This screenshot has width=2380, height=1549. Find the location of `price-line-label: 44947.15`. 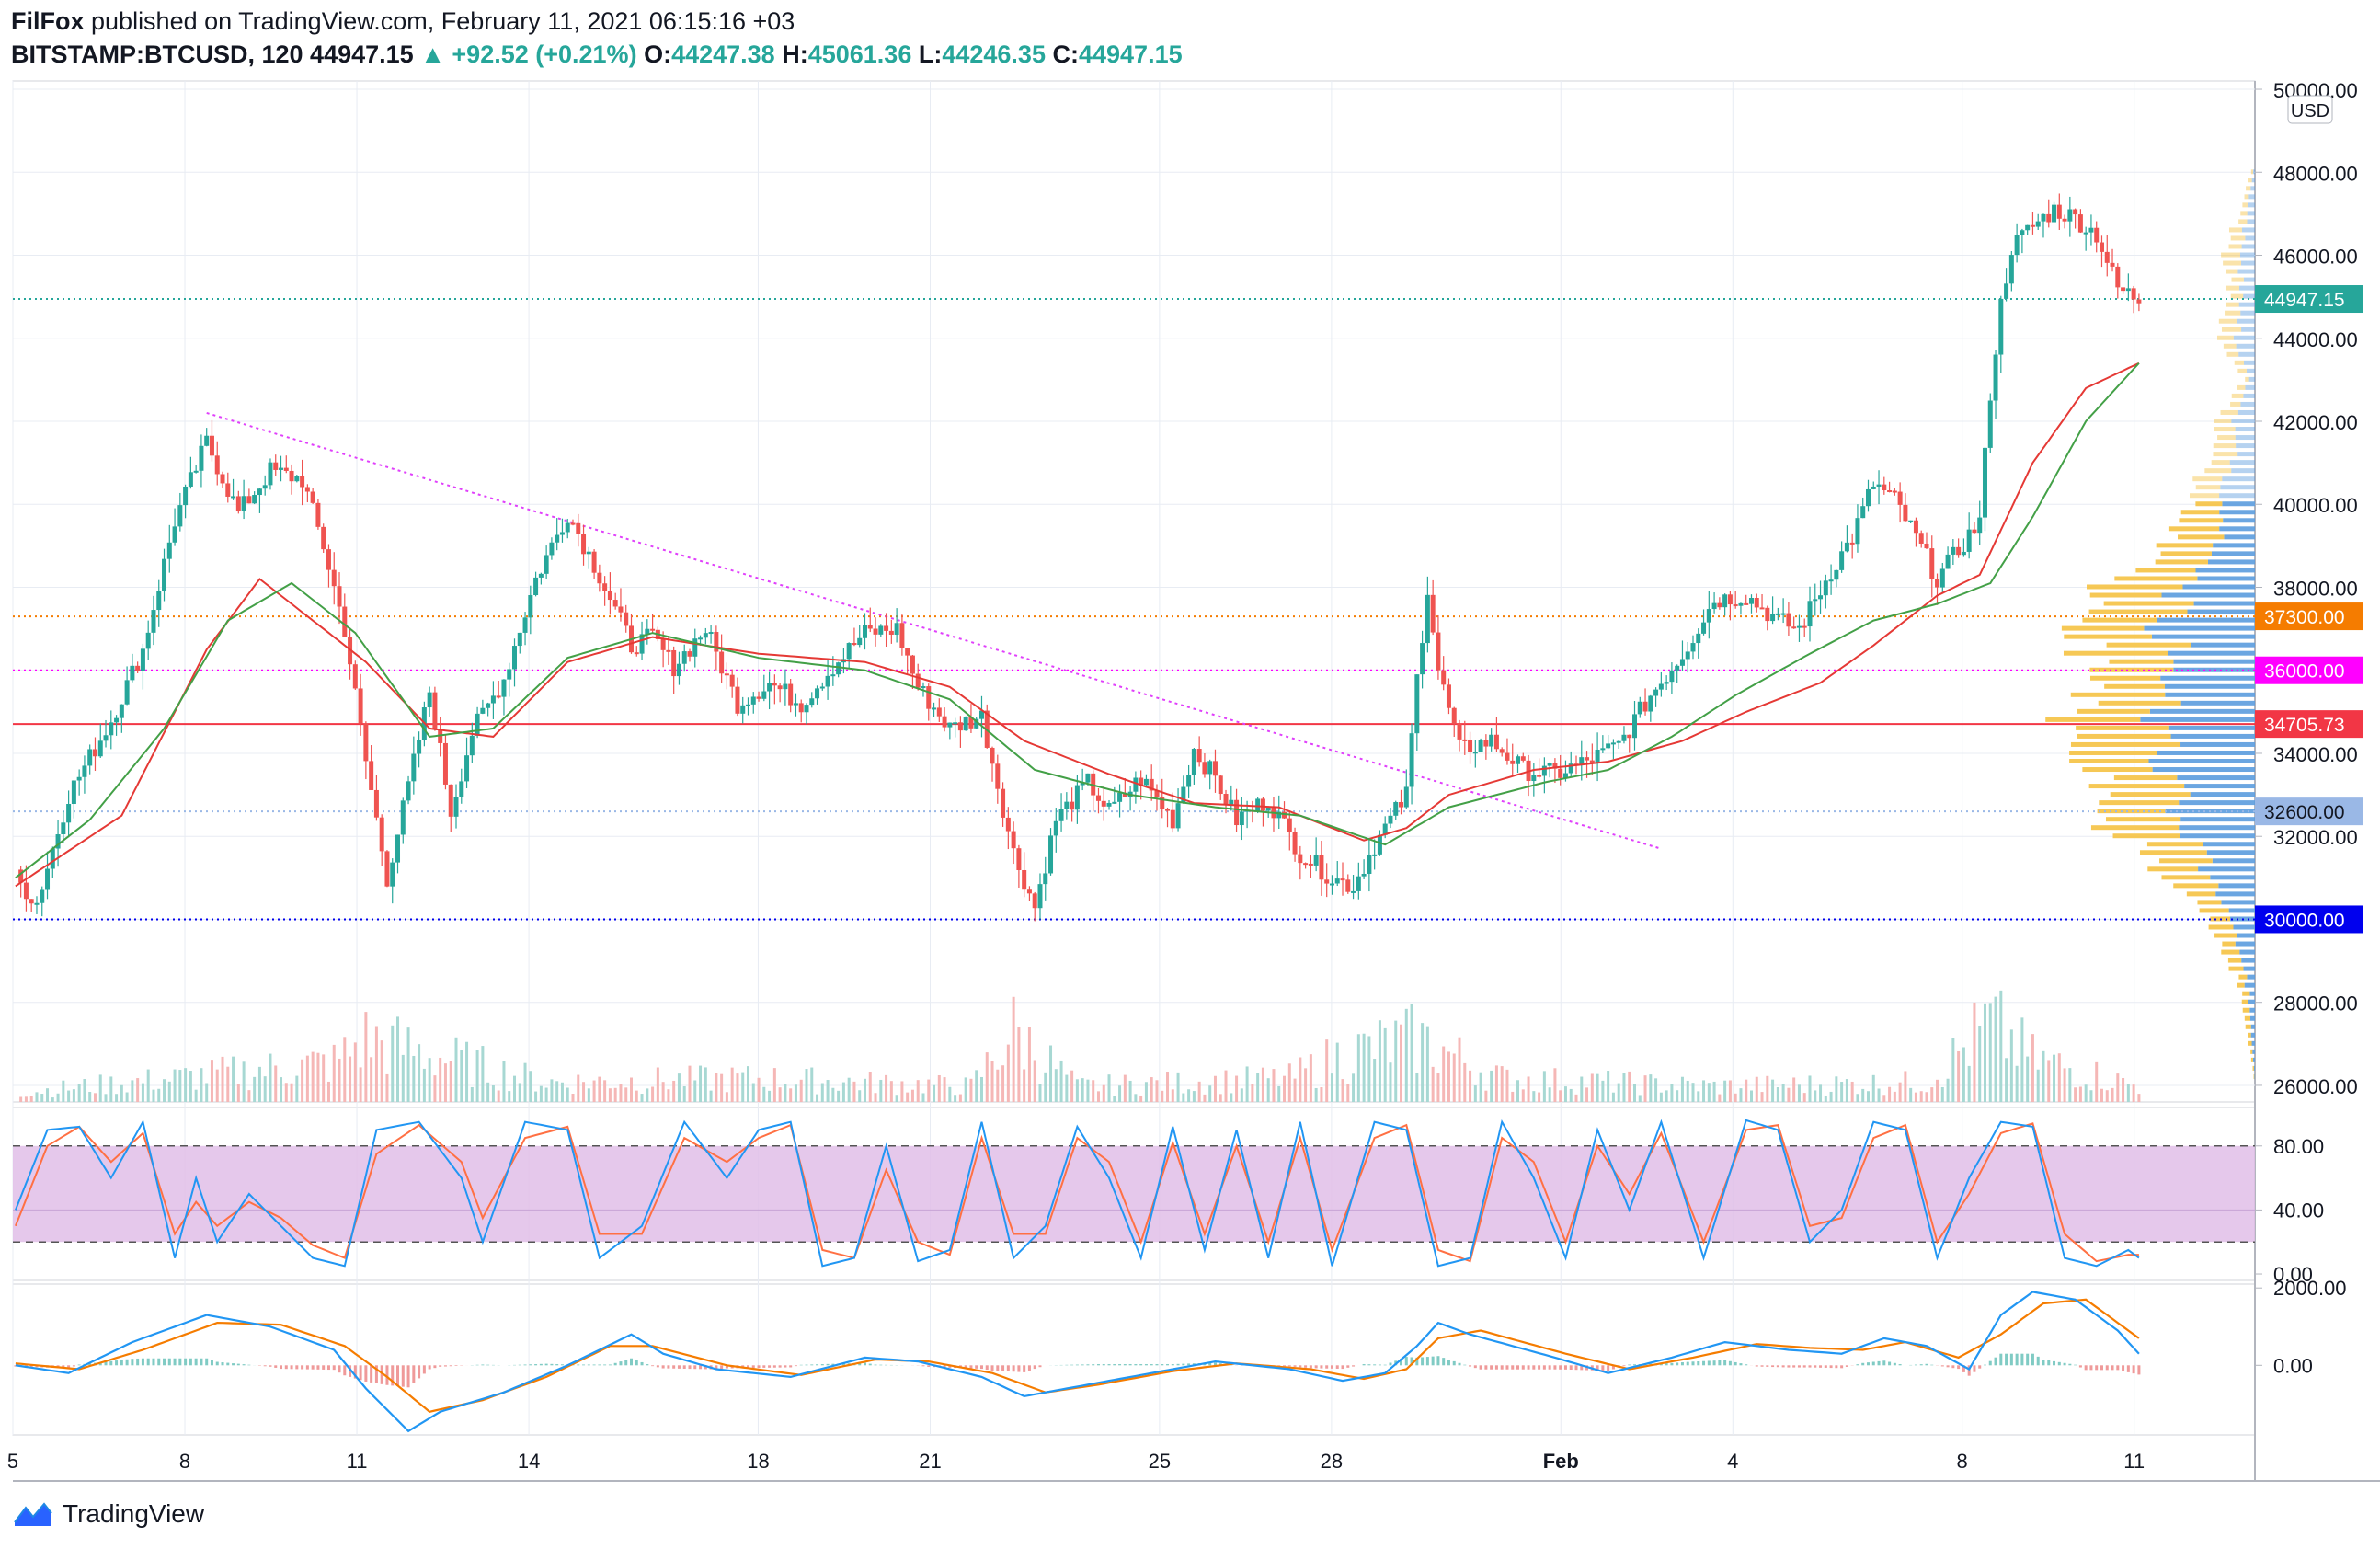

price-line-label: 44947.15 is located at coordinates (2304, 300).